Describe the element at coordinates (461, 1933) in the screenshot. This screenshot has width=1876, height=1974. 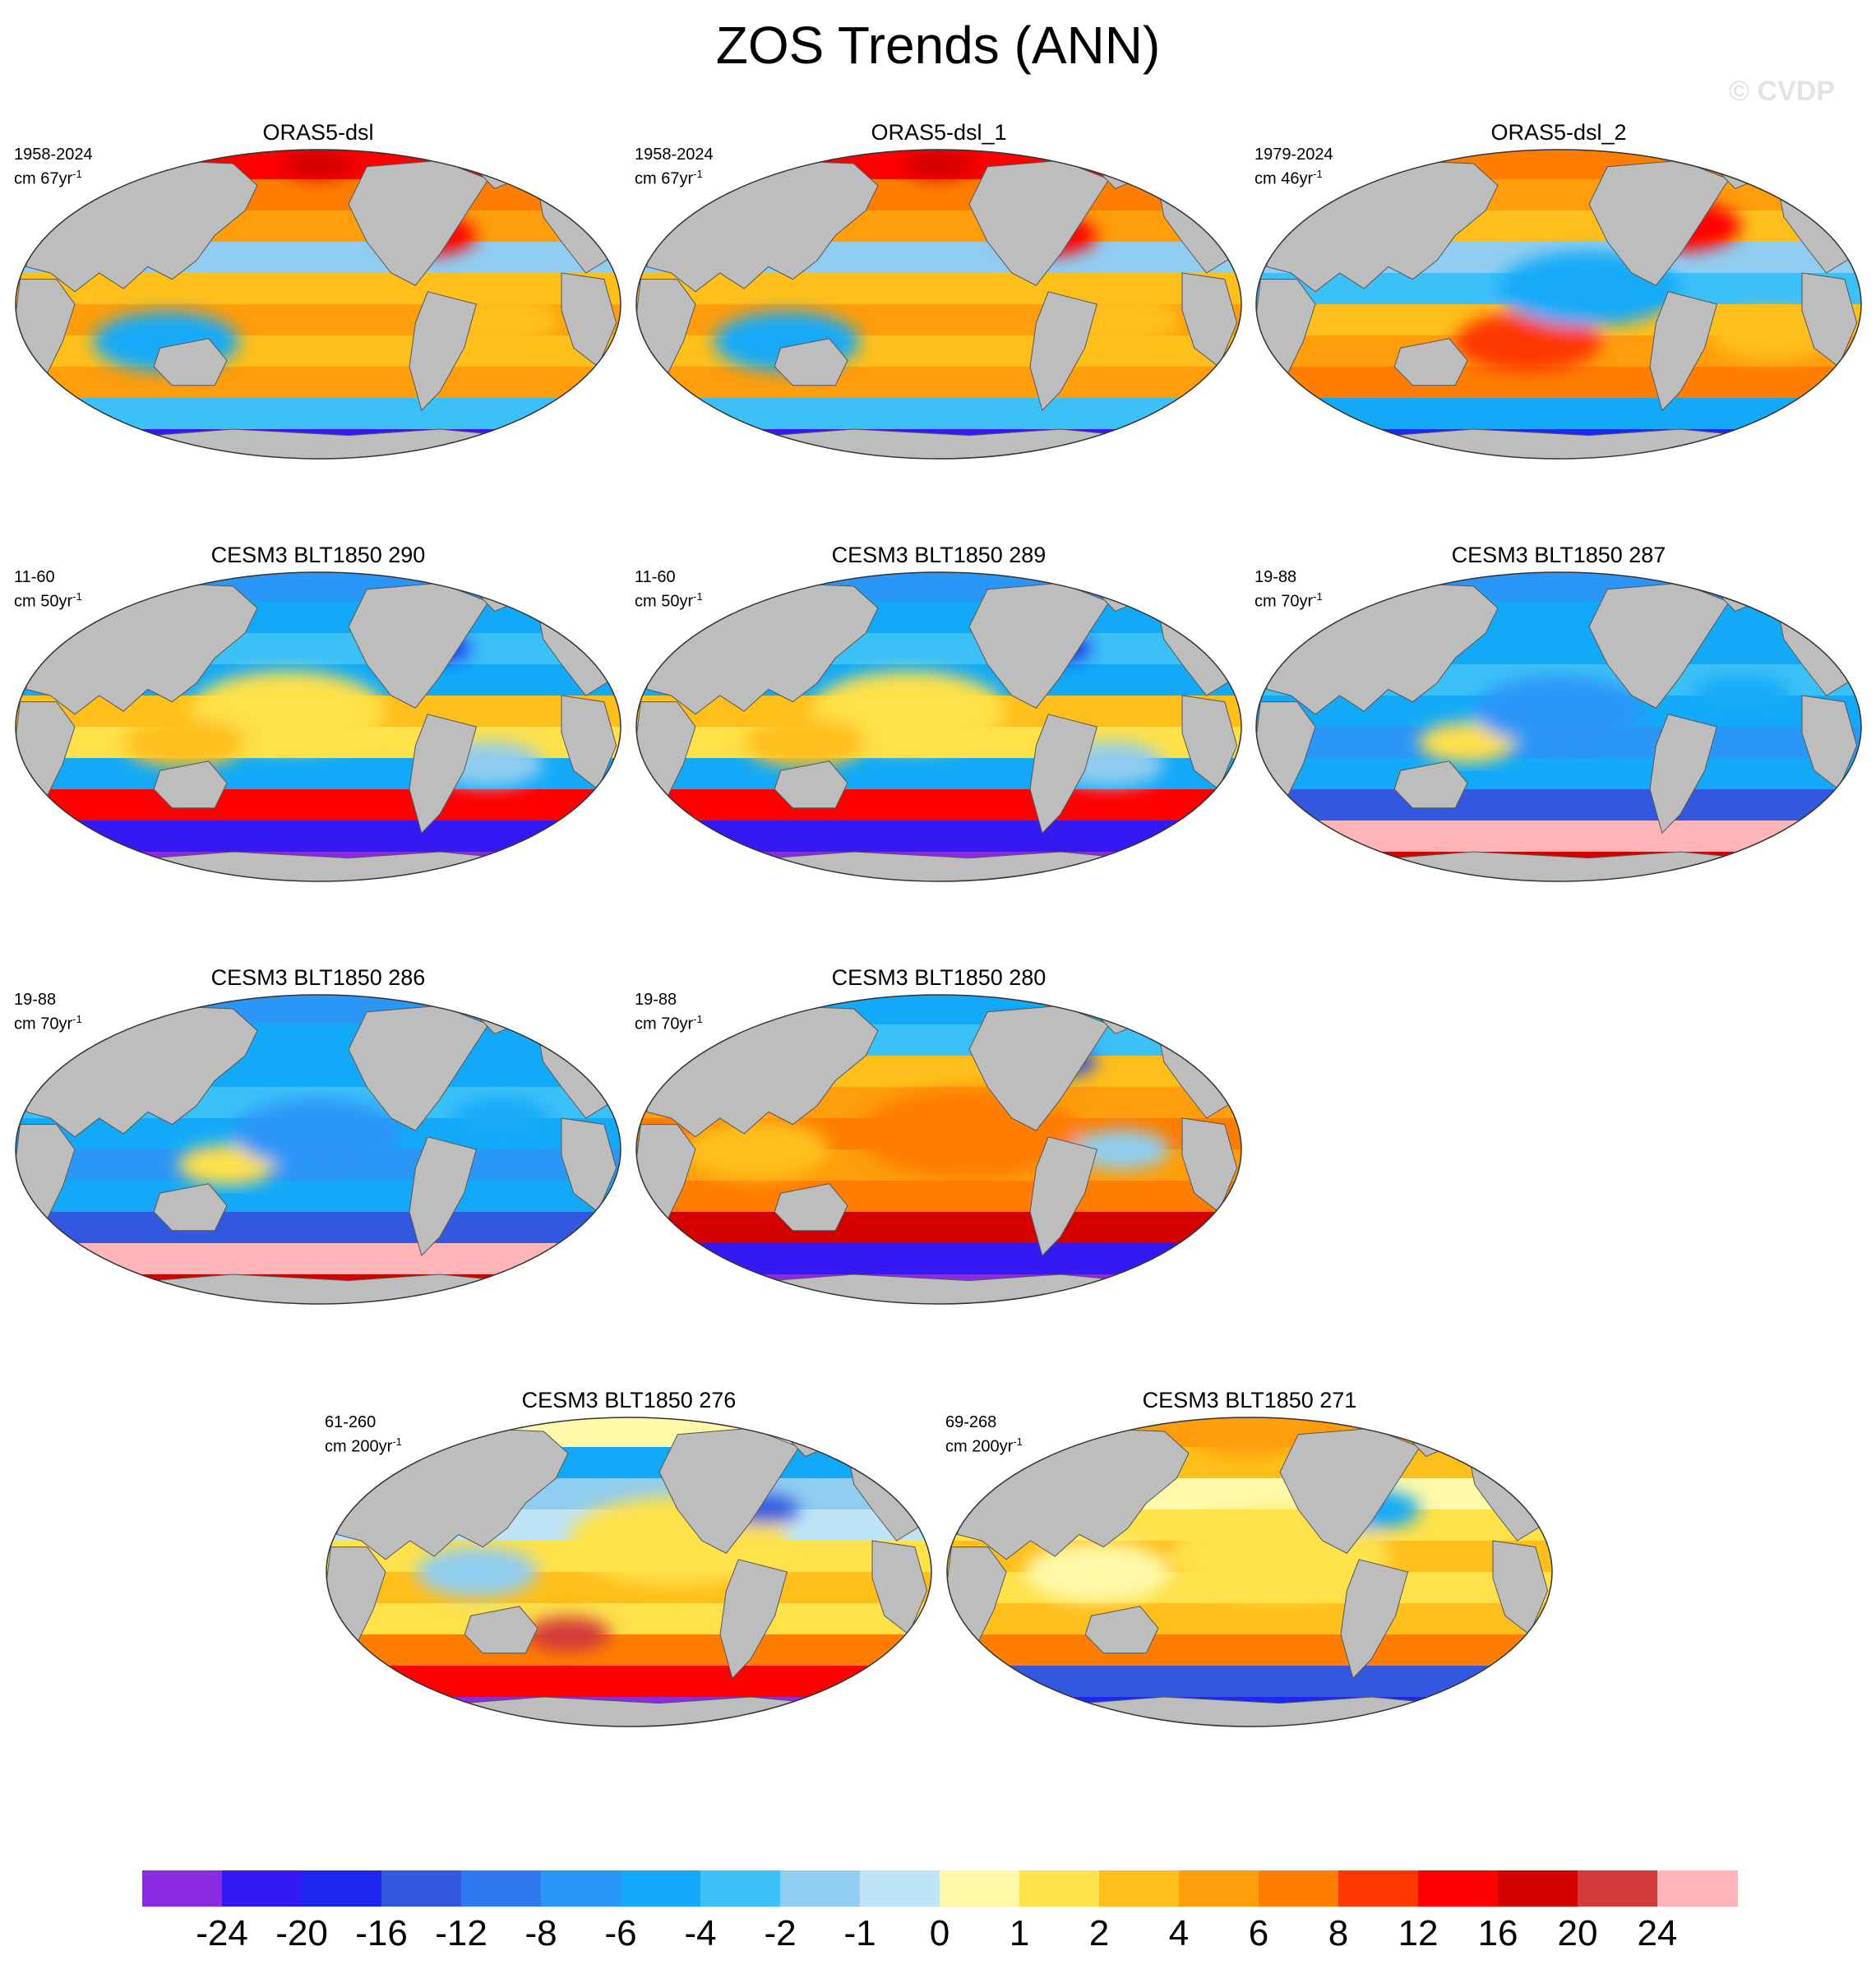
I see `colorbar-tick-label: -12` at that location.